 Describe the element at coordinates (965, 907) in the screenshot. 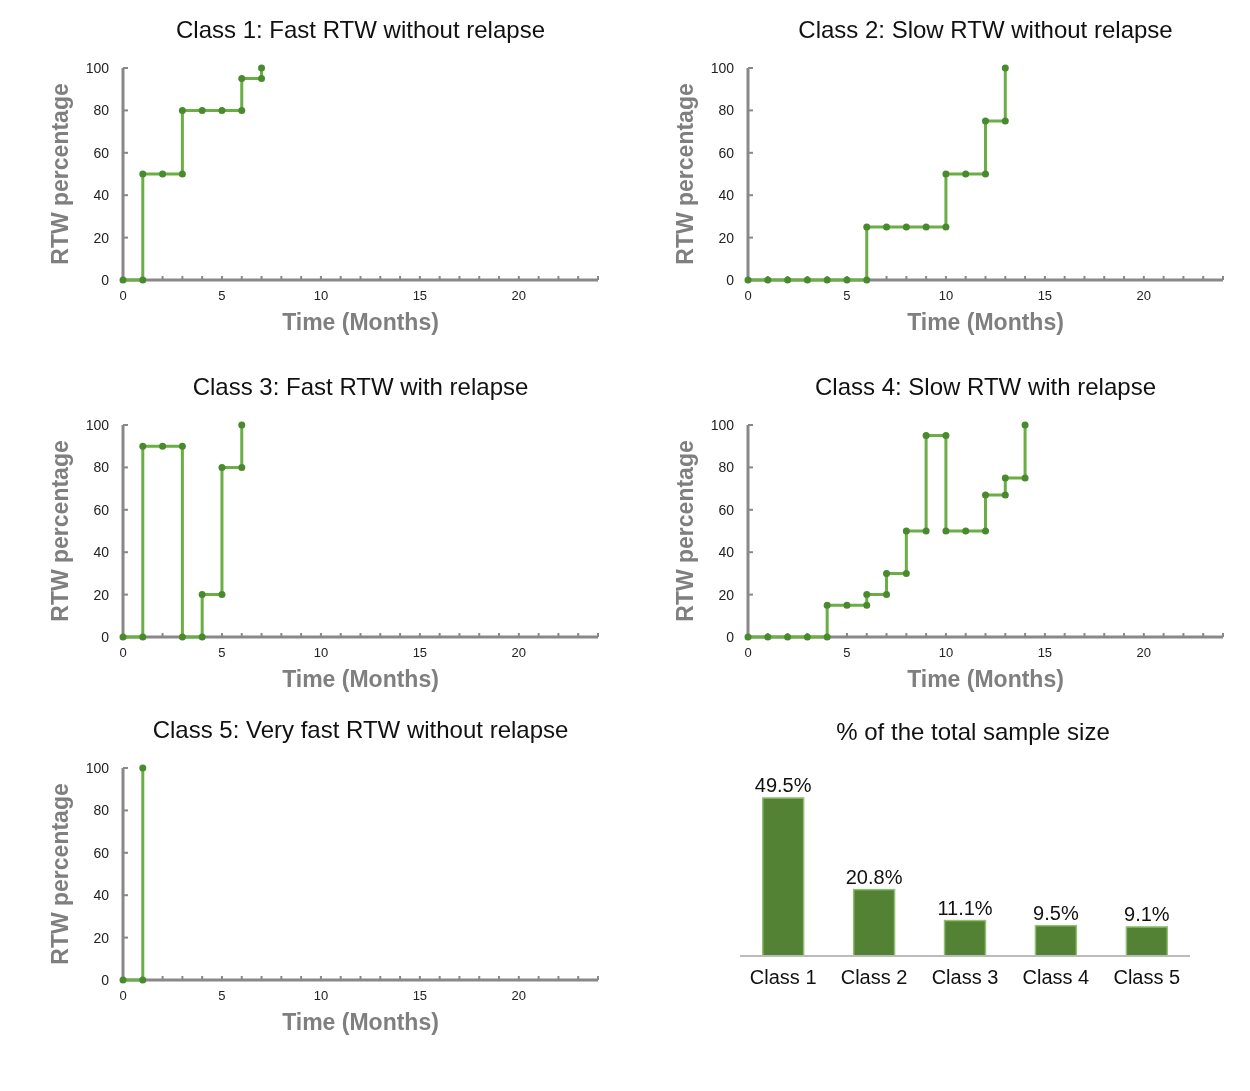

I see `data-label: 11.1%` at that location.